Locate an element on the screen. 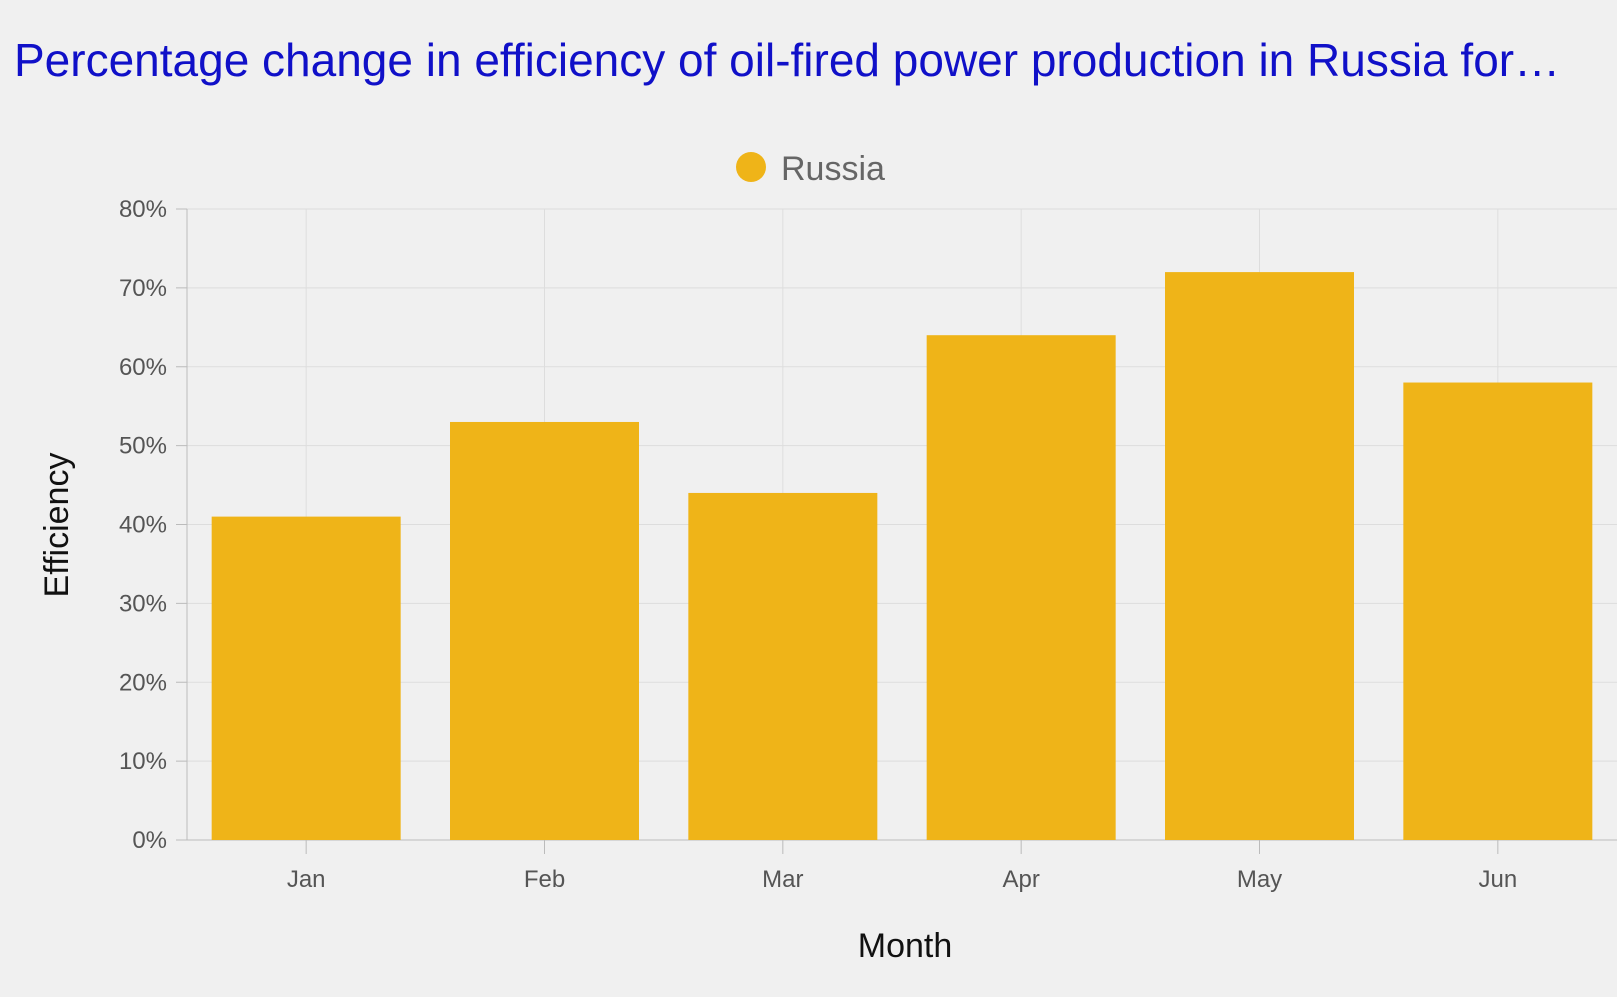 The height and width of the screenshot is (997, 1617). y-tick-label: 80% is located at coordinates (143, 209).